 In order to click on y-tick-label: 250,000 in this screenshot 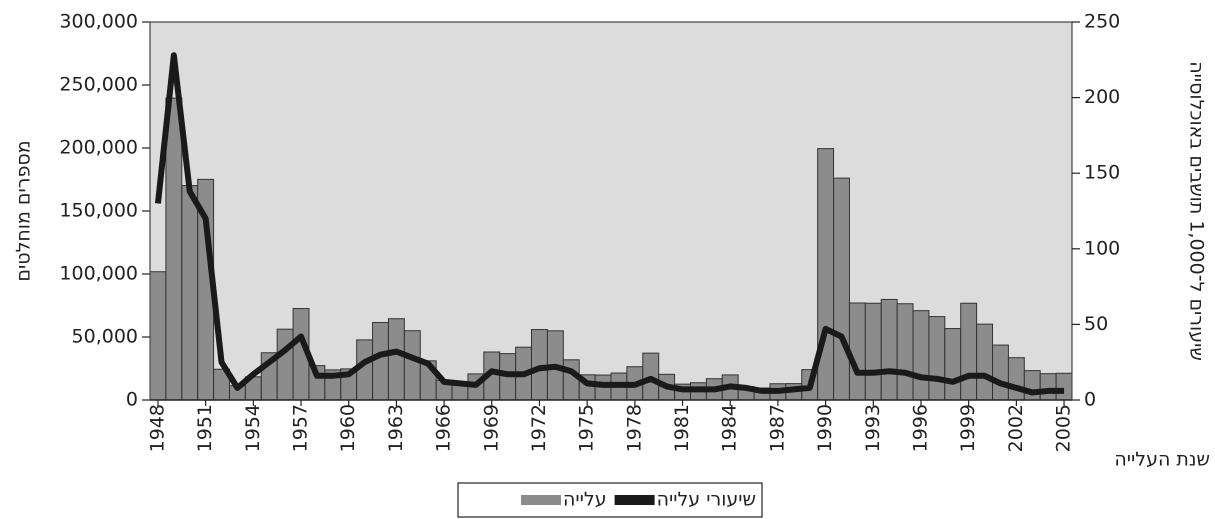, I will do `click(98, 85)`.